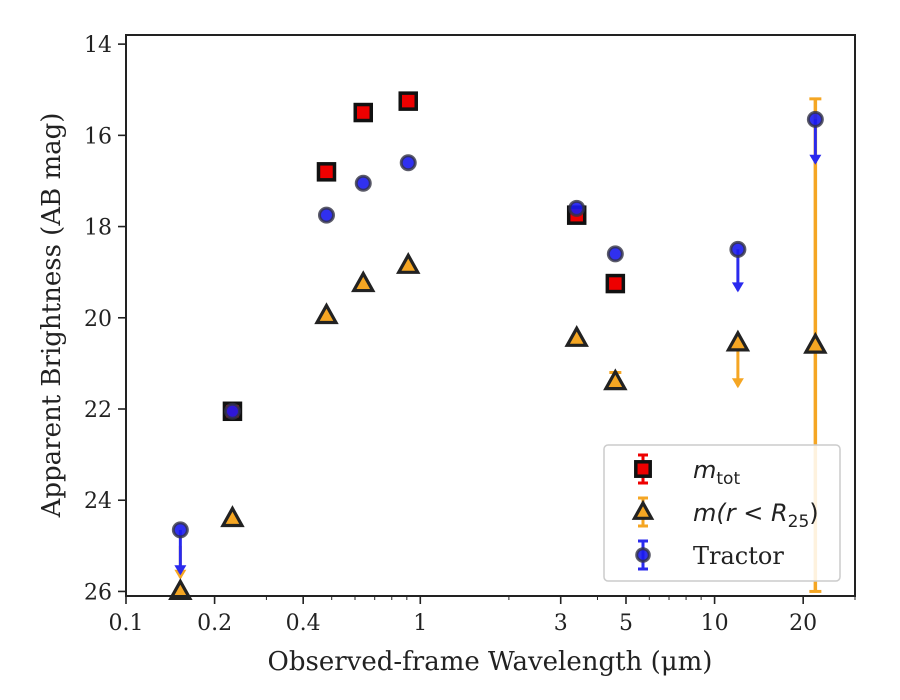  I want to click on x-tick-label-4: 3, so click(561, 623).